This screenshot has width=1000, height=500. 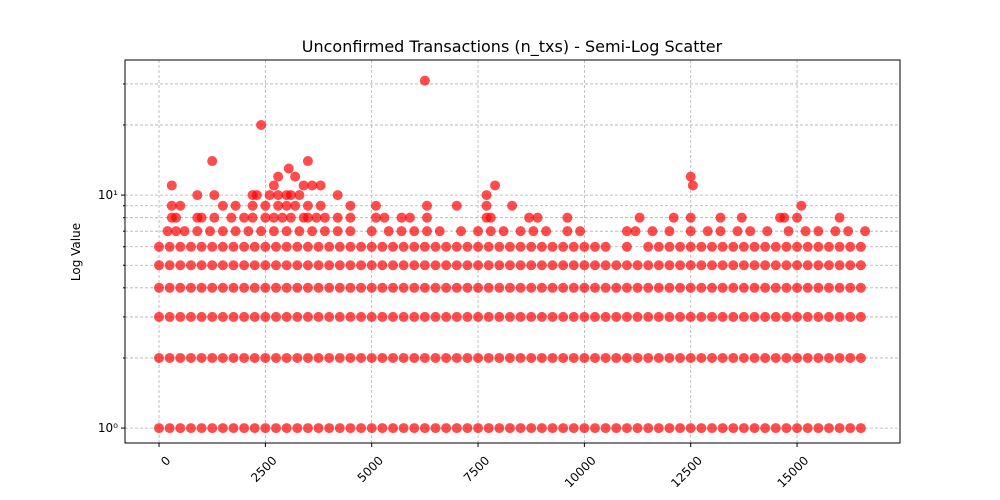 What do you see at coordinates (108, 428) in the screenshot?
I see `y-tick-label: 10⁰` at bounding box center [108, 428].